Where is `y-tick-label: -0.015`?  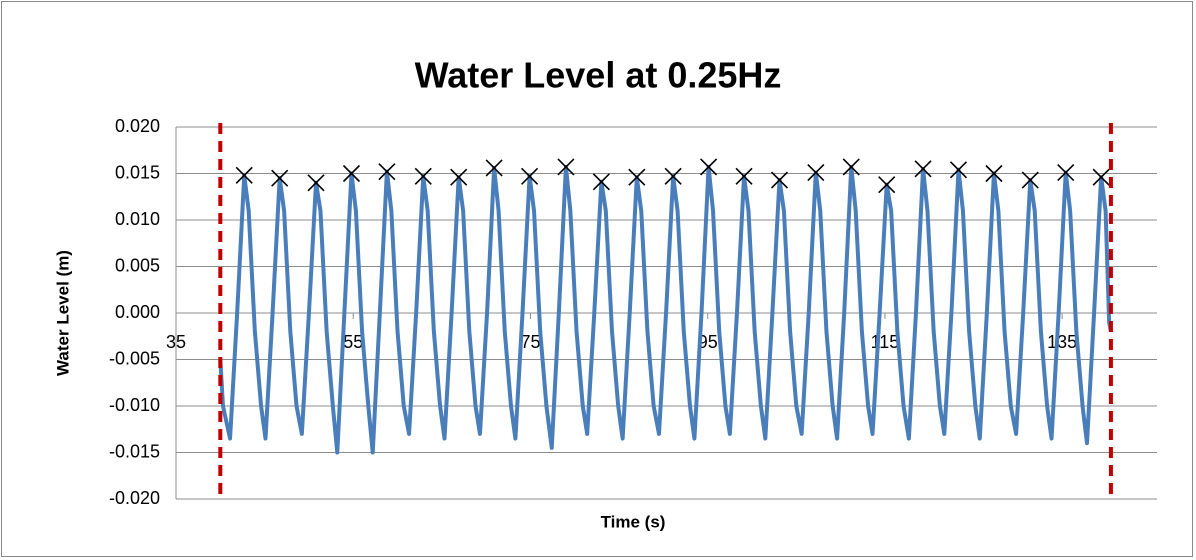 y-tick-label: -0.015 is located at coordinates (134, 451).